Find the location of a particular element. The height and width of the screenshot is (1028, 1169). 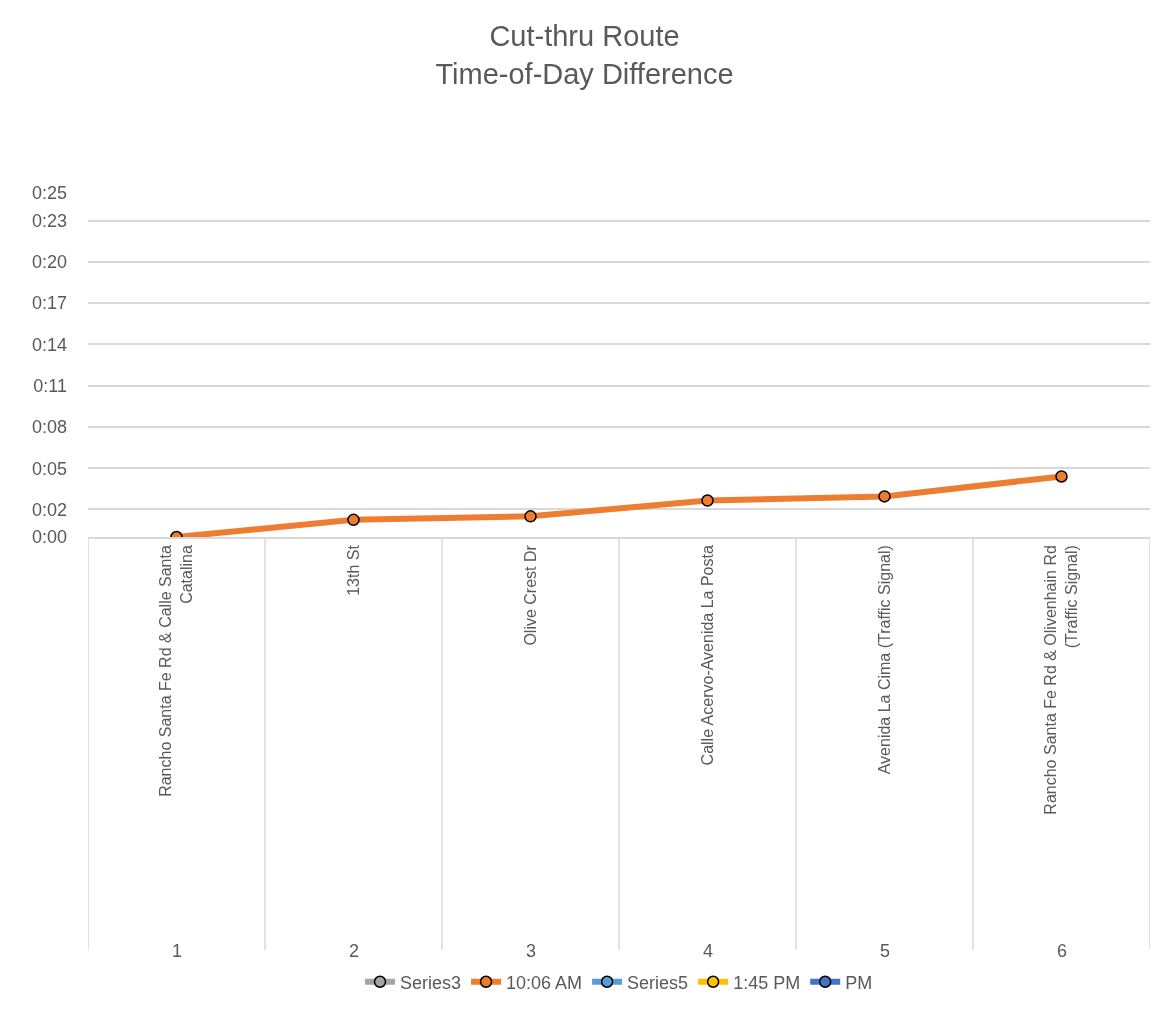

x-tick-label: Olive Crest Dr is located at coordinates (530, 595).